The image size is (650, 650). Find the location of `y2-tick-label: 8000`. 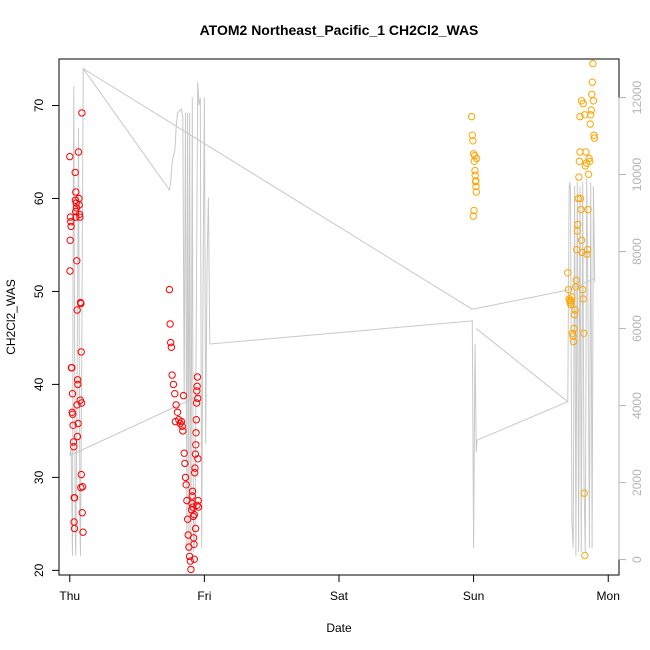

y2-tick-label: 8000 is located at coordinates (637, 251).